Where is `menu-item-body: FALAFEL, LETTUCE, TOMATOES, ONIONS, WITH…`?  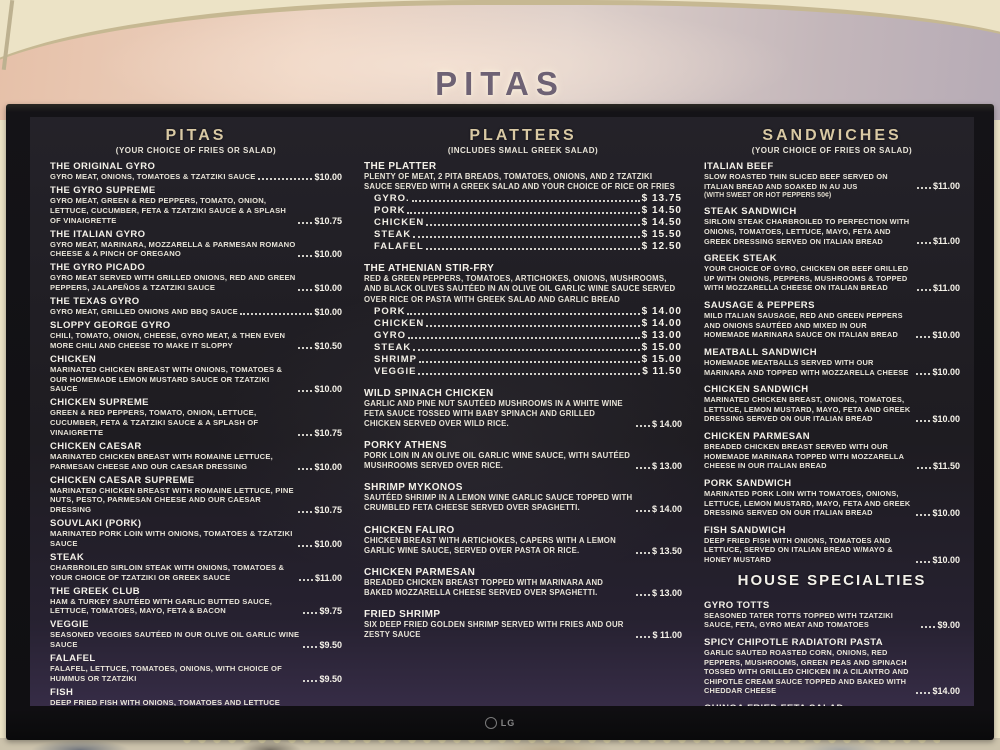 menu-item-body: FALAFEL, LETTUCE, TOMATOES, ONIONS, WITH… is located at coordinates (196, 674).